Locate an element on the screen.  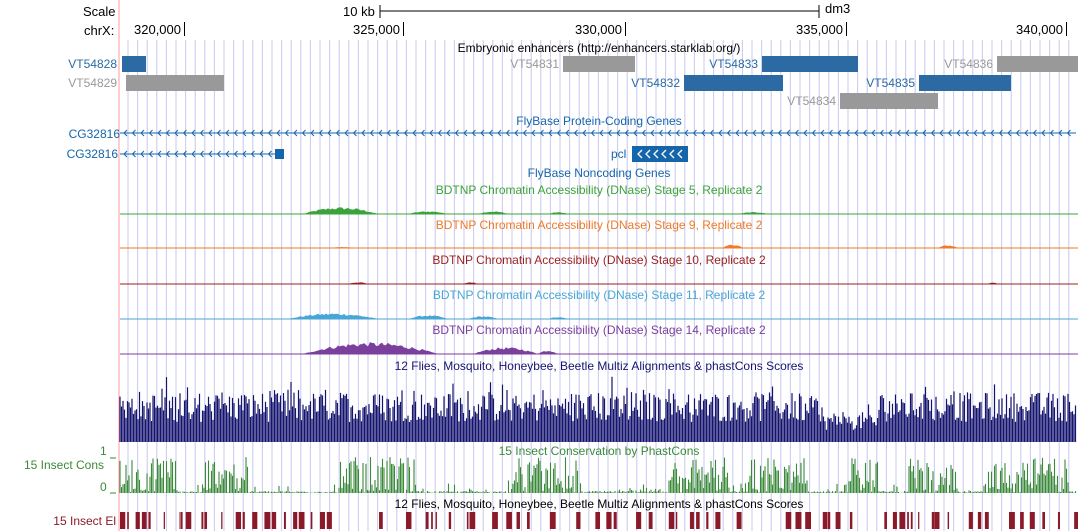
ruler-tick-label: 340,000 is located at coordinates (1039, 29).